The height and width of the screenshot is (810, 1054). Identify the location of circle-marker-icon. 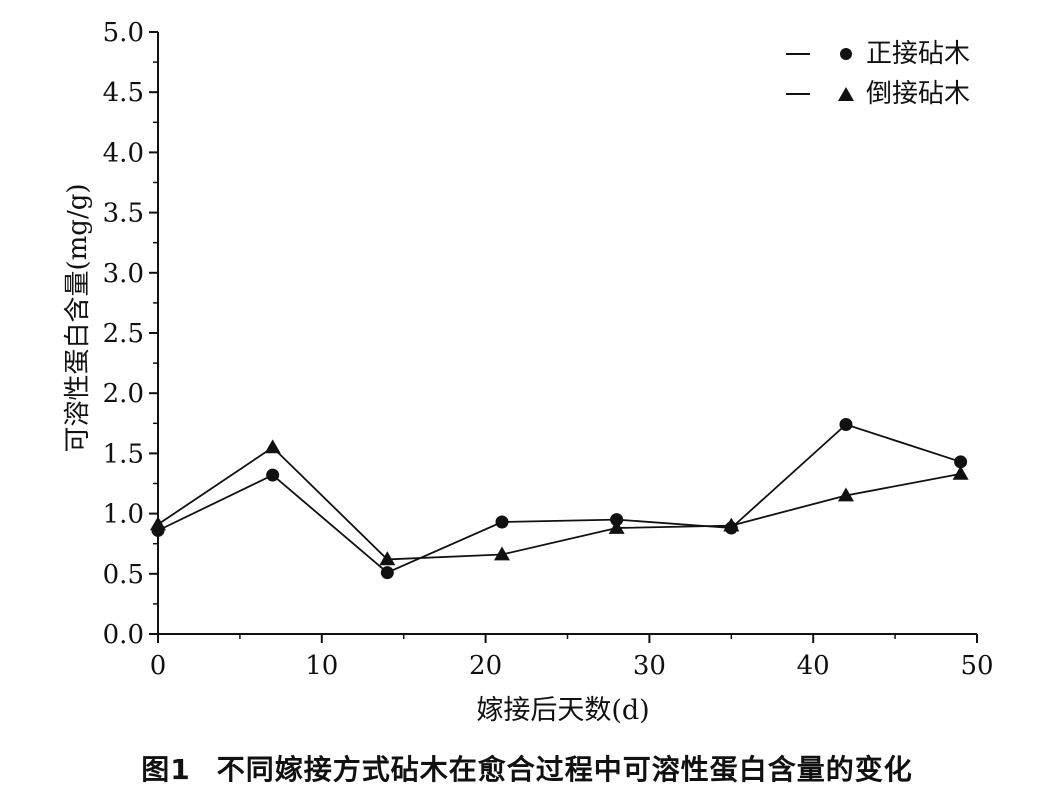
(846, 54).